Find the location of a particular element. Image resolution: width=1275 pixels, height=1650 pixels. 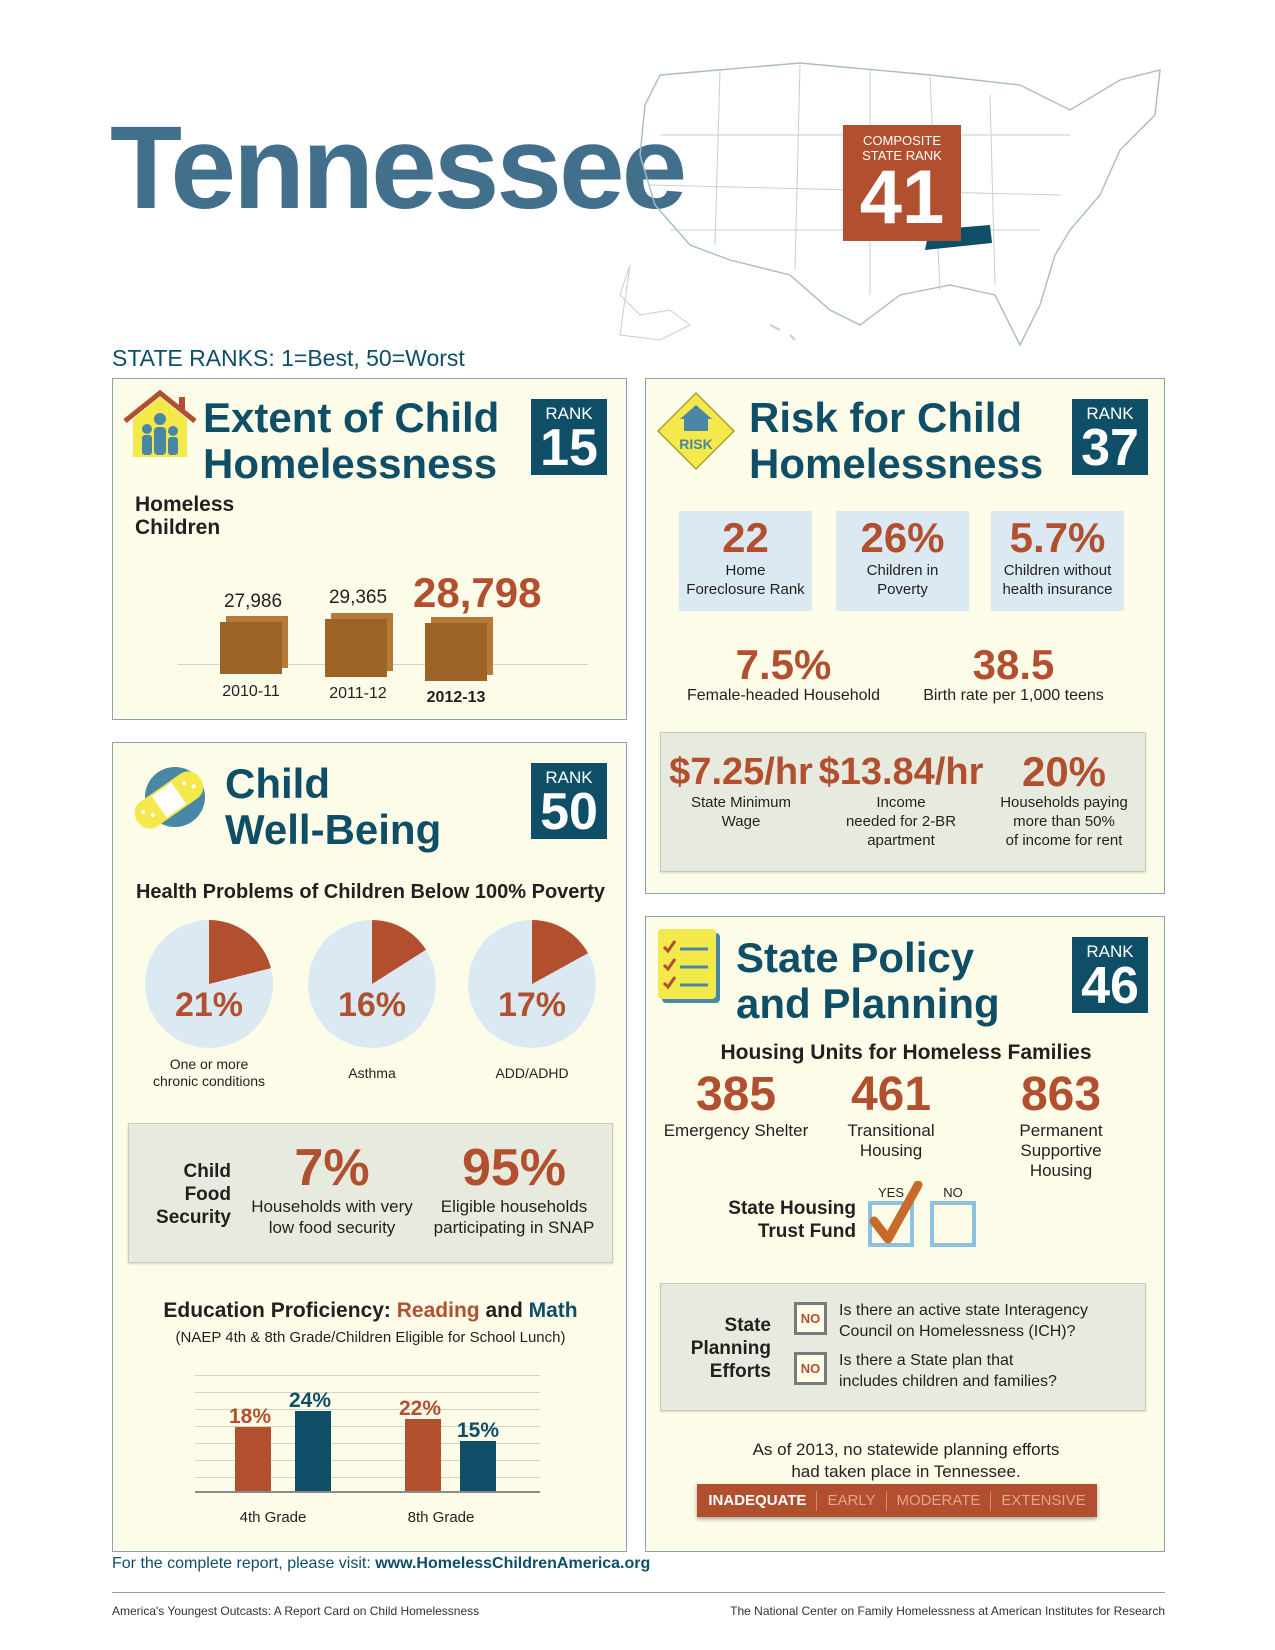

bar-label: 18% is located at coordinates (250, 1416).